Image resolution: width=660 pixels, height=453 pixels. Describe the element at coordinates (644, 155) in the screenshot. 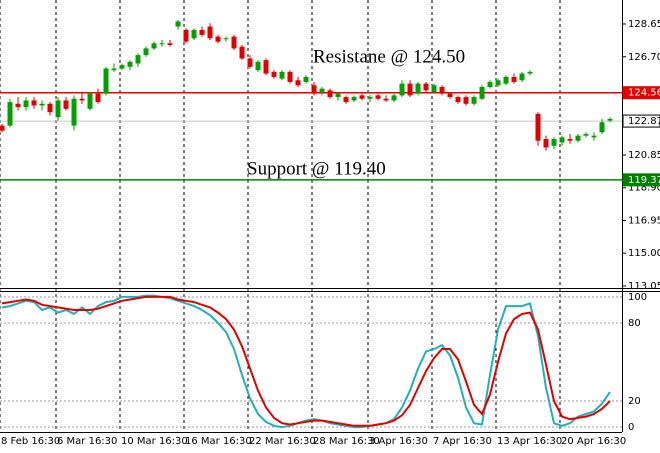

I see `y-tick-label: 120.85` at that location.